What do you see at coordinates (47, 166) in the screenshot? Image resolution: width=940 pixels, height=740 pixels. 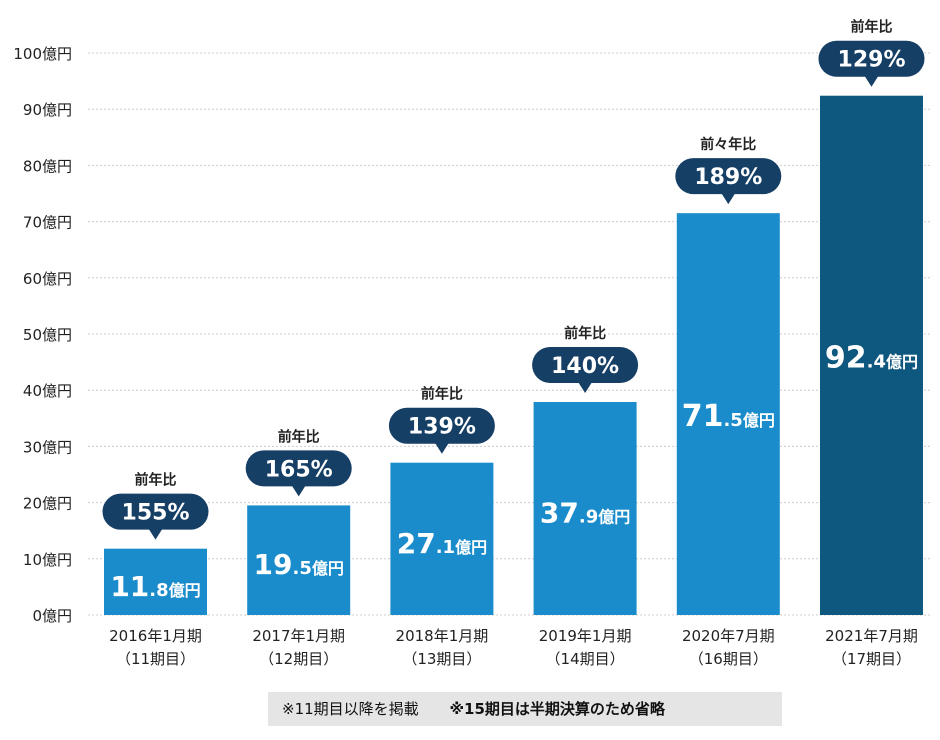 I see `y-tick-label: 80億円` at bounding box center [47, 166].